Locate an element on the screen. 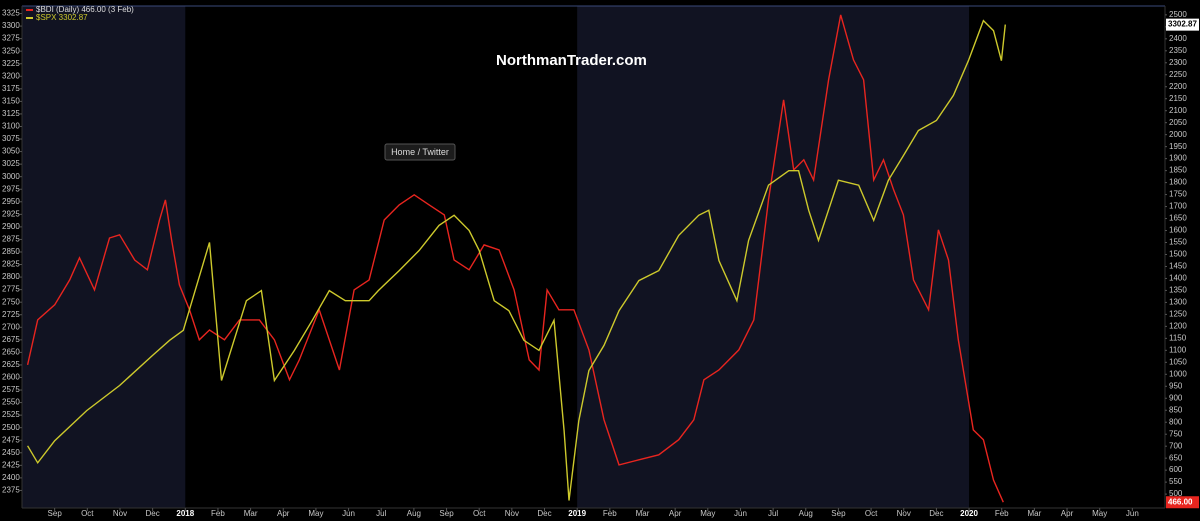  y-tick-label: 2375 is located at coordinates (11, 490).